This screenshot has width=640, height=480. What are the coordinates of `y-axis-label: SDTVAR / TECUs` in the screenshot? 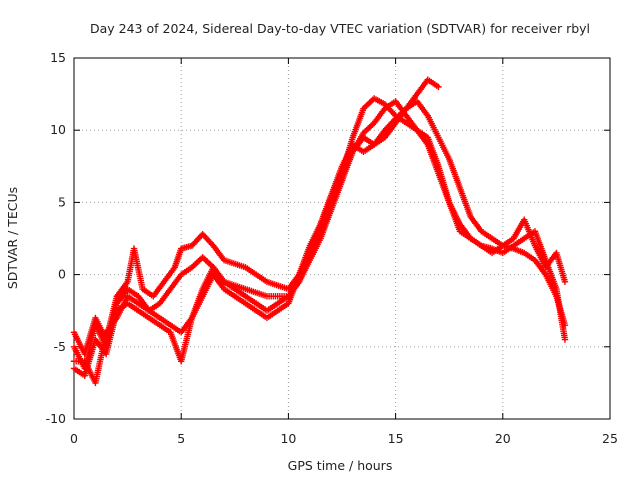 It's located at (12, 238).